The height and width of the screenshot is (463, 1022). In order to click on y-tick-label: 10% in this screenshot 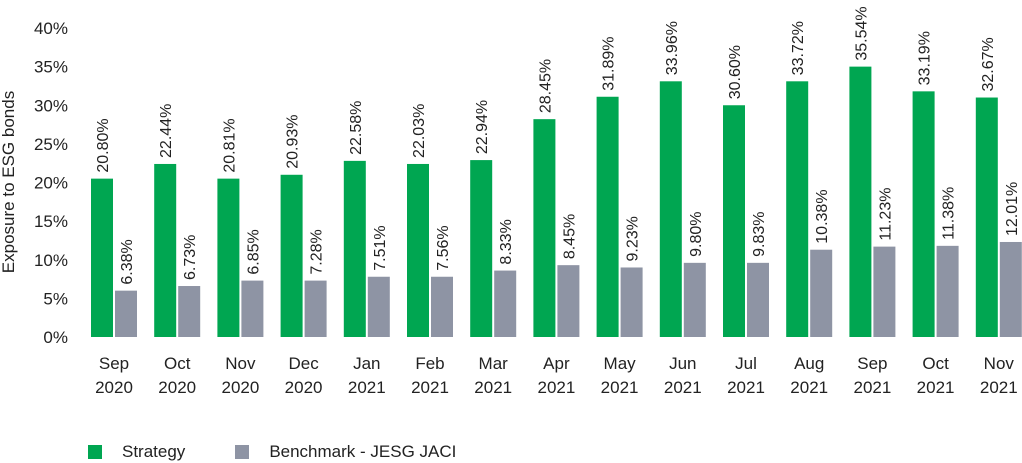, I will do `click(51, 260)`.